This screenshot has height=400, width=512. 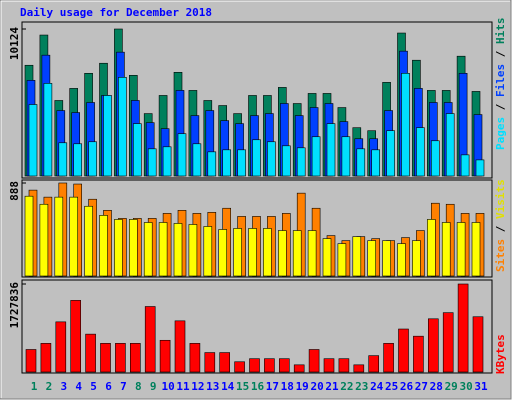 I want to click on x-tick-label: 13, so click(x=212, y=386).